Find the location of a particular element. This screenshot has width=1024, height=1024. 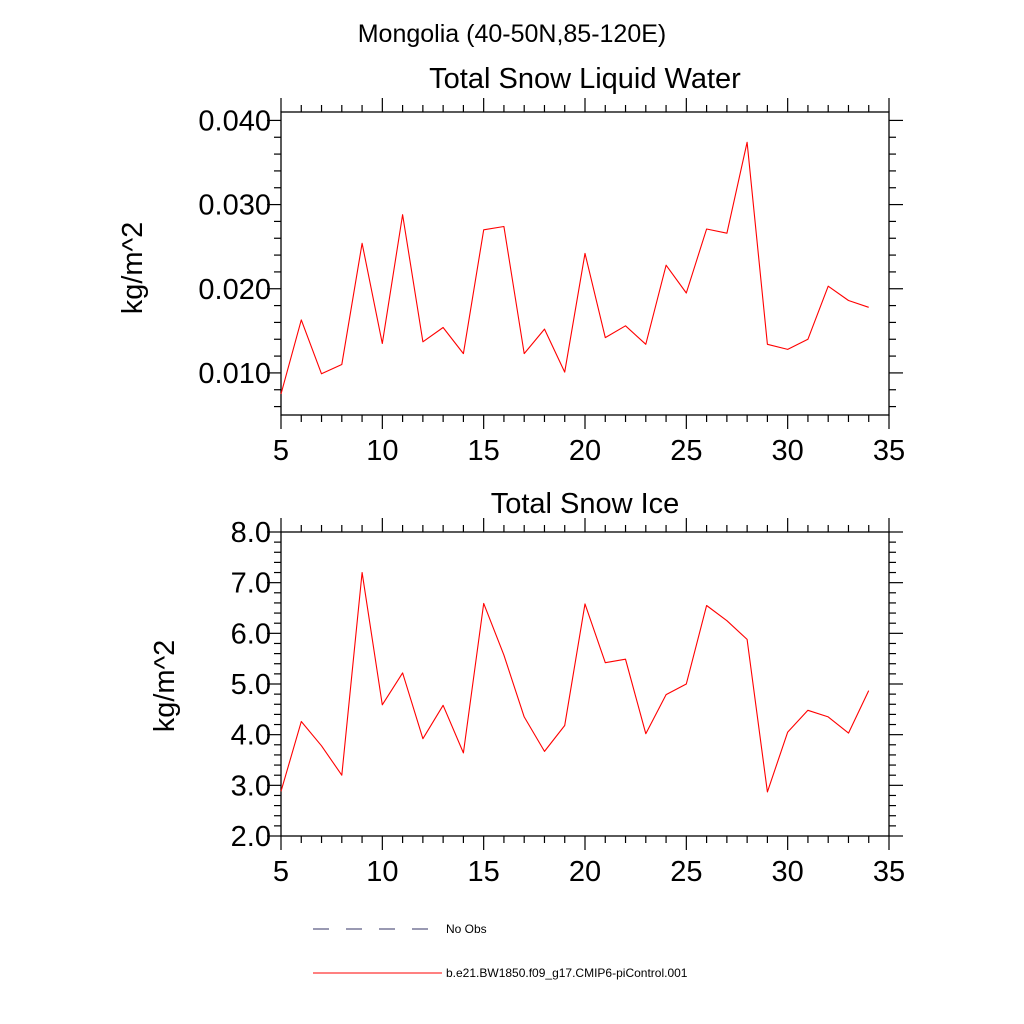

y-tick-label: 8.0 is located at coordinates (251, 533).